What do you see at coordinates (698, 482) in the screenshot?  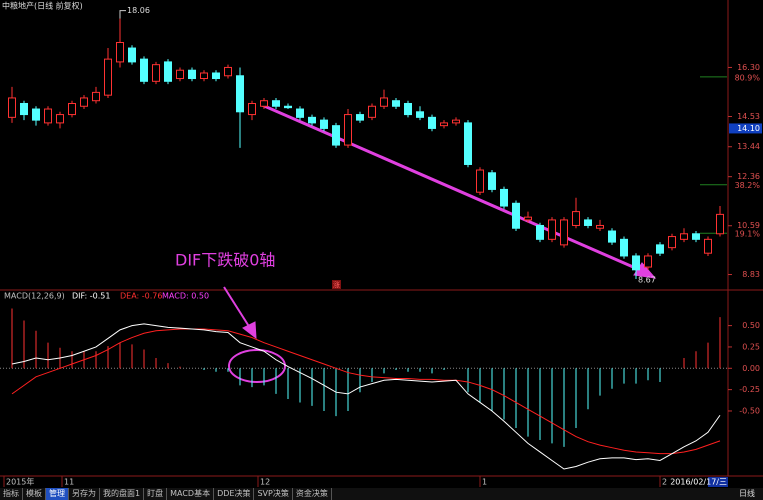 I see `date-box: 2016/02/17/三` at bounding box center [698, 482].